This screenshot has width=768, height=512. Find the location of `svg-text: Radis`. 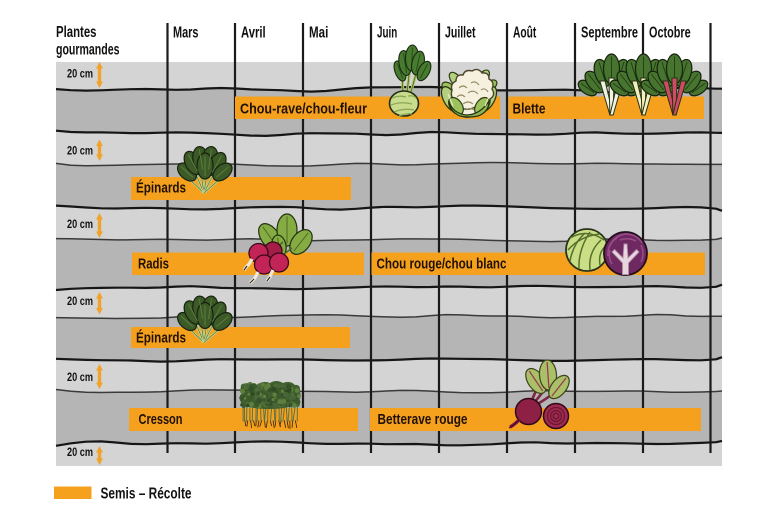

svg-text: Radis is located at coordinates (153, 264).